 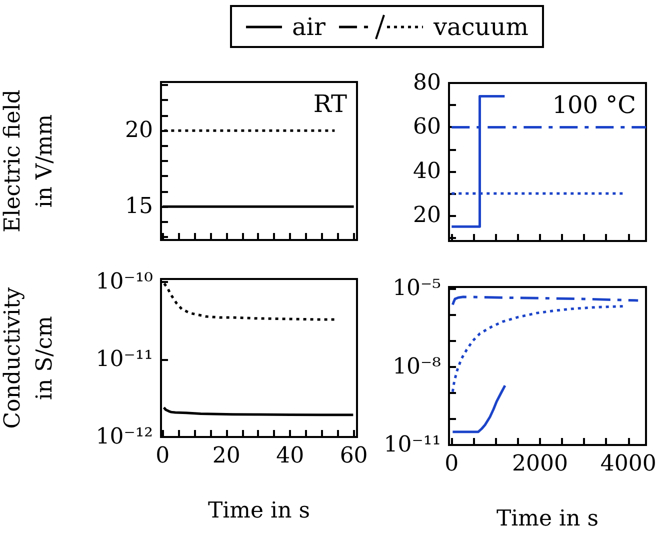 What do you see at coordinates (416, 289) in the screenshot?
I see `y-tick-label: 10⁻⁵` at bounding box center [416, 289].